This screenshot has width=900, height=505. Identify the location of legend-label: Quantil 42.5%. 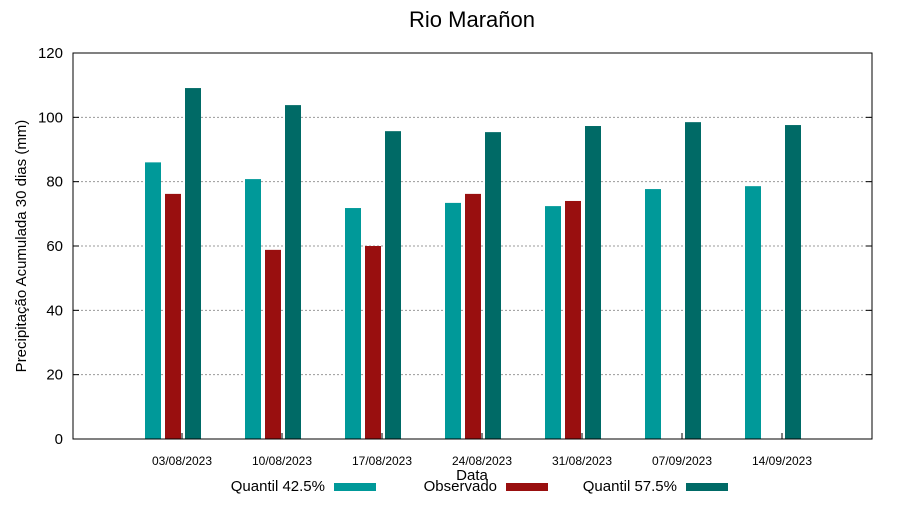
(278, 486).